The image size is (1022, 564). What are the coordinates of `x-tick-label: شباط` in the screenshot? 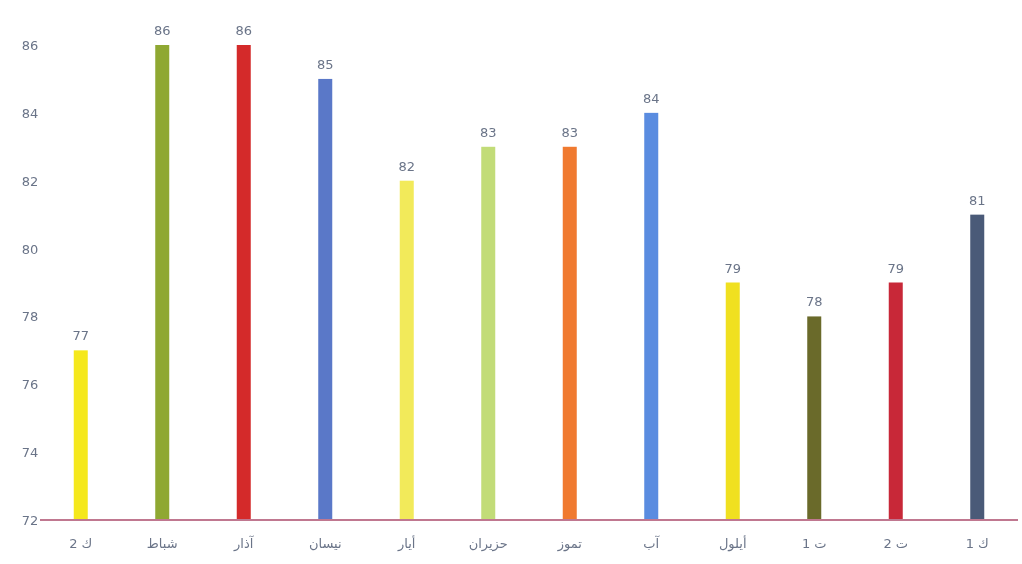 It's located at (162, 543).